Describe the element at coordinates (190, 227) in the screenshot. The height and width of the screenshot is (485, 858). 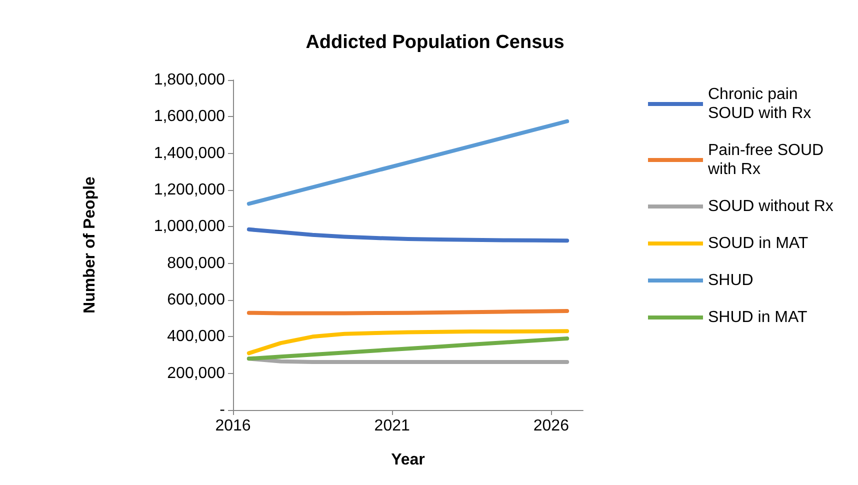
I see `y-tick-label: 1,000,000` at that location.